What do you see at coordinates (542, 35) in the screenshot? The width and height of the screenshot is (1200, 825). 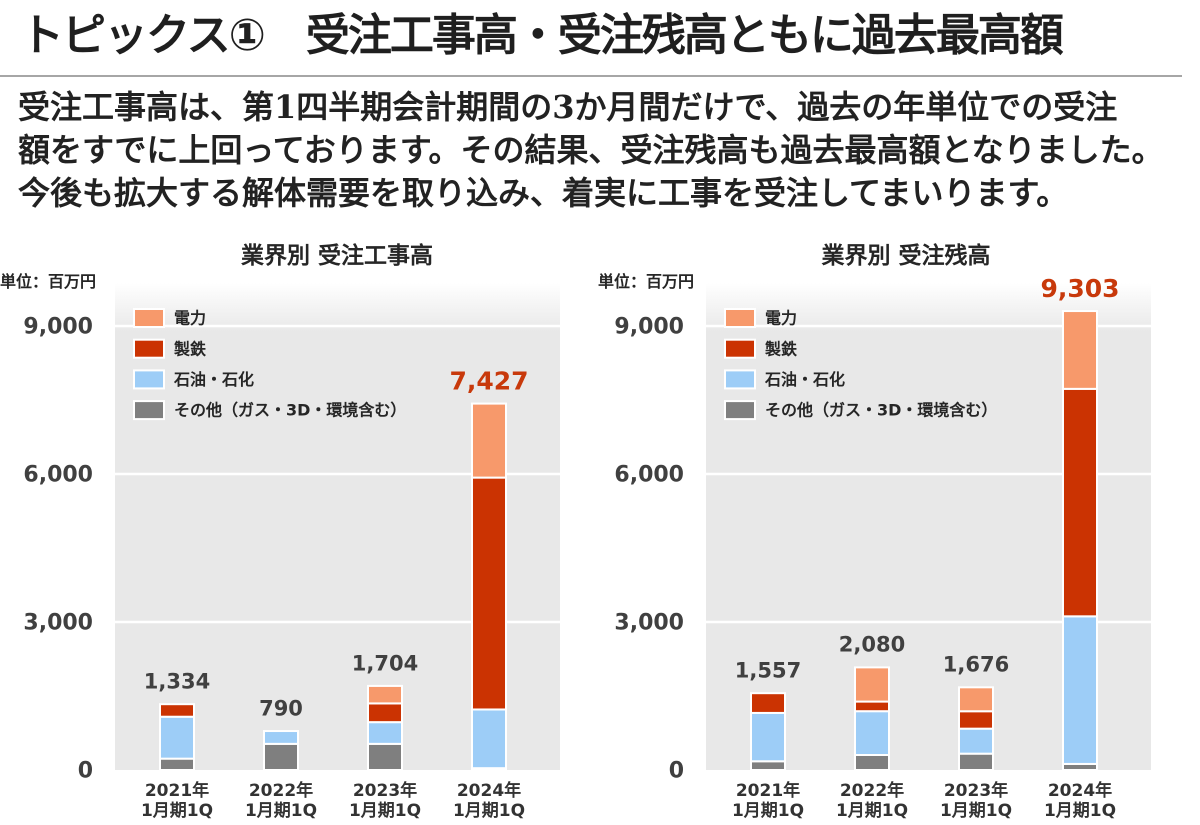 I see `slide-title: トピックス① 受注工事高・受注残高ともに過去最高額` at bounding box center [542, 35].